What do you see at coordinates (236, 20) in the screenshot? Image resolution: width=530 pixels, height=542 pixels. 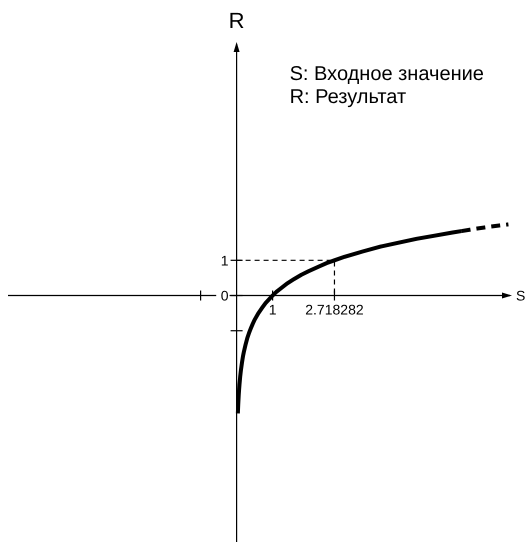 I see `y-axis-title: R` at bounding box center [236, 20].